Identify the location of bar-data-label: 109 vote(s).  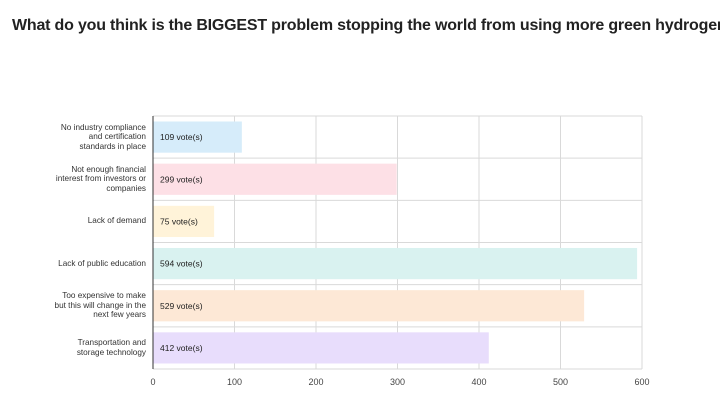
(181, 137).